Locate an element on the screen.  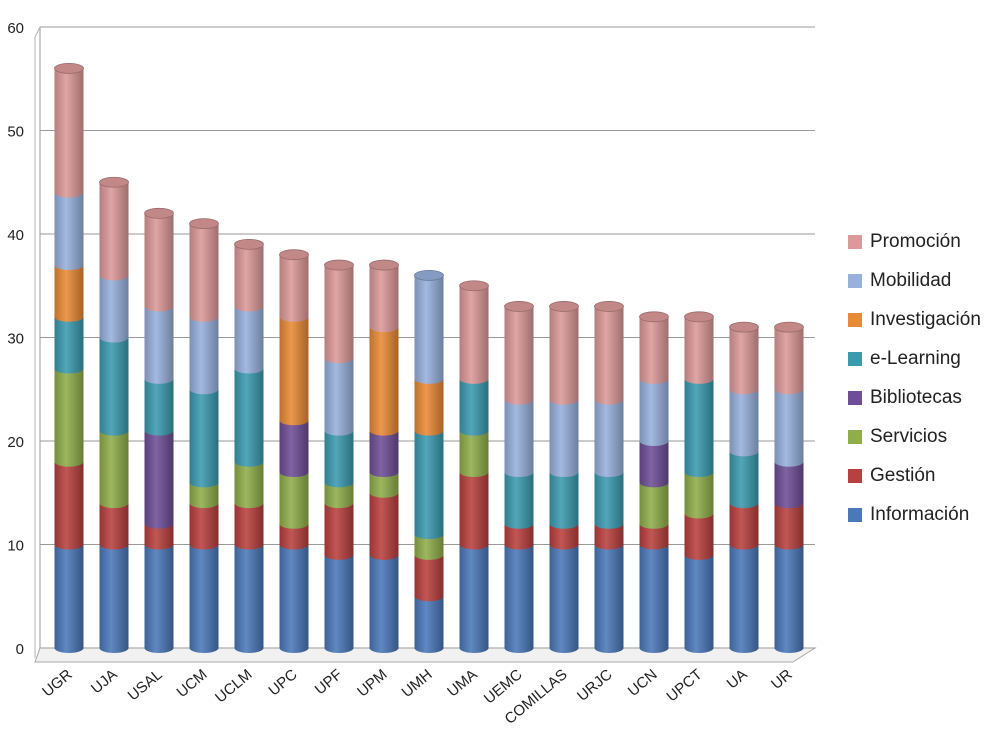
bar-stack-umh is located at coordinates (429, 461).